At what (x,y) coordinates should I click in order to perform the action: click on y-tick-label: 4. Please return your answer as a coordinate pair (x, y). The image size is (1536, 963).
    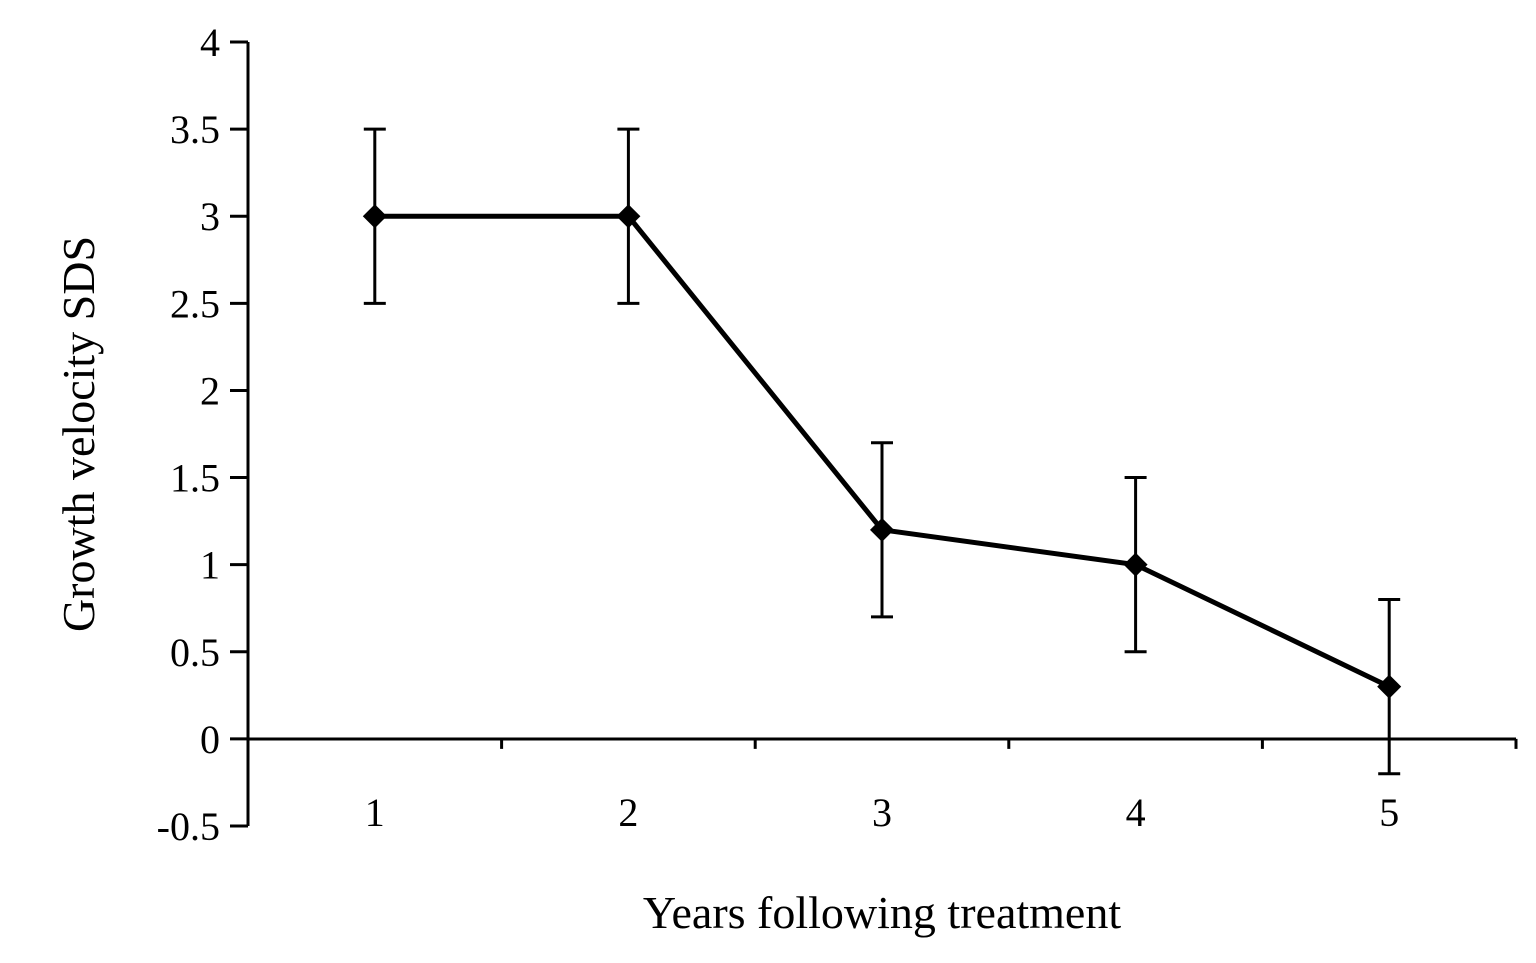
    Looking at the image, I should click on (210, 42).